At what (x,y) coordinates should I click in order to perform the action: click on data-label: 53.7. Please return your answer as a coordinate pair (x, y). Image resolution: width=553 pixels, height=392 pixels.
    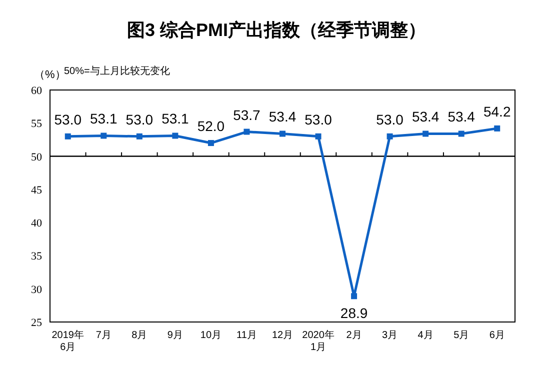
    Looking at the image, I should click on (247, 114).